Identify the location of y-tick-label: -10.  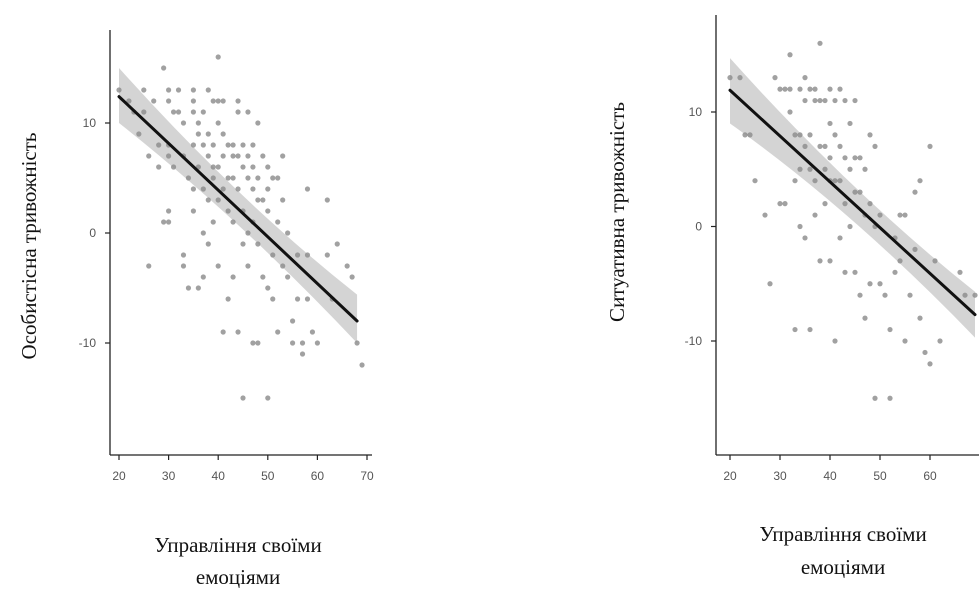
(694, 341).